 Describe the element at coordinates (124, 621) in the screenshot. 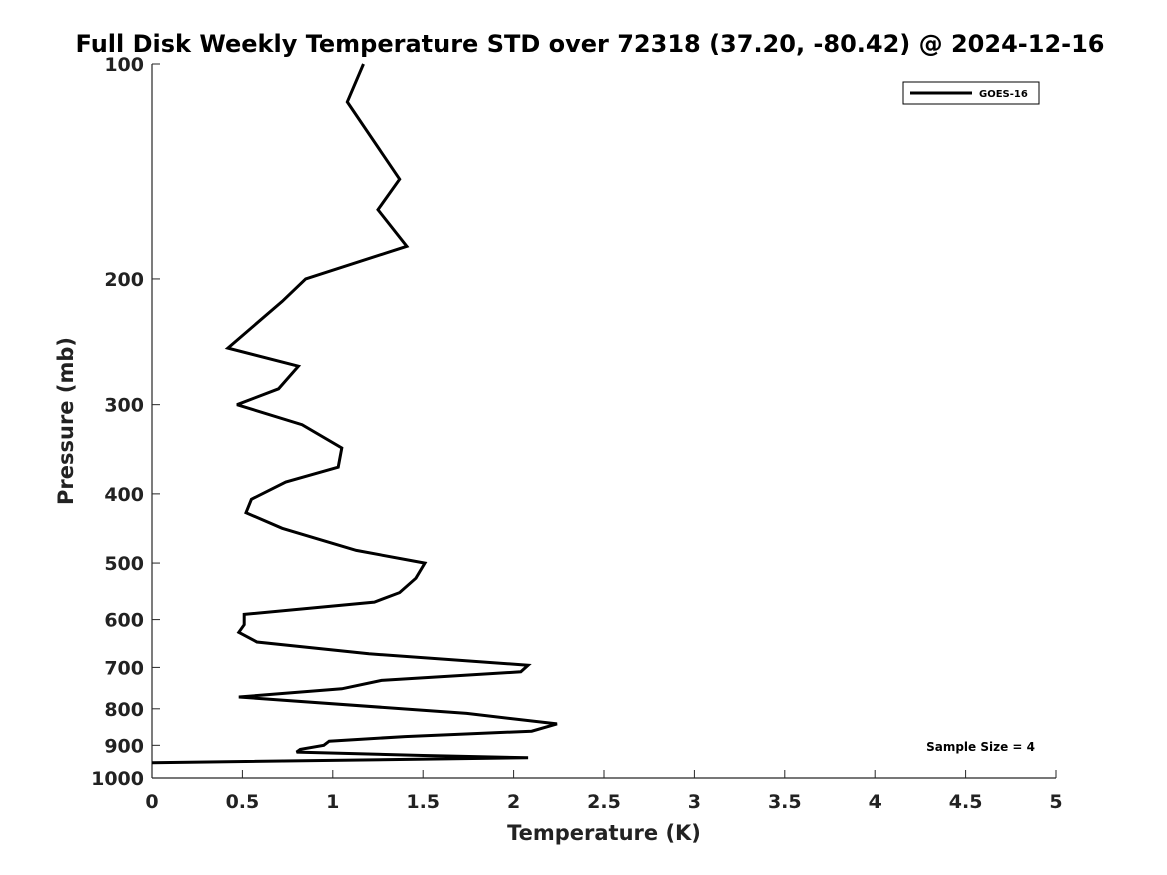

I see `y-tick-label: 600` at that location.